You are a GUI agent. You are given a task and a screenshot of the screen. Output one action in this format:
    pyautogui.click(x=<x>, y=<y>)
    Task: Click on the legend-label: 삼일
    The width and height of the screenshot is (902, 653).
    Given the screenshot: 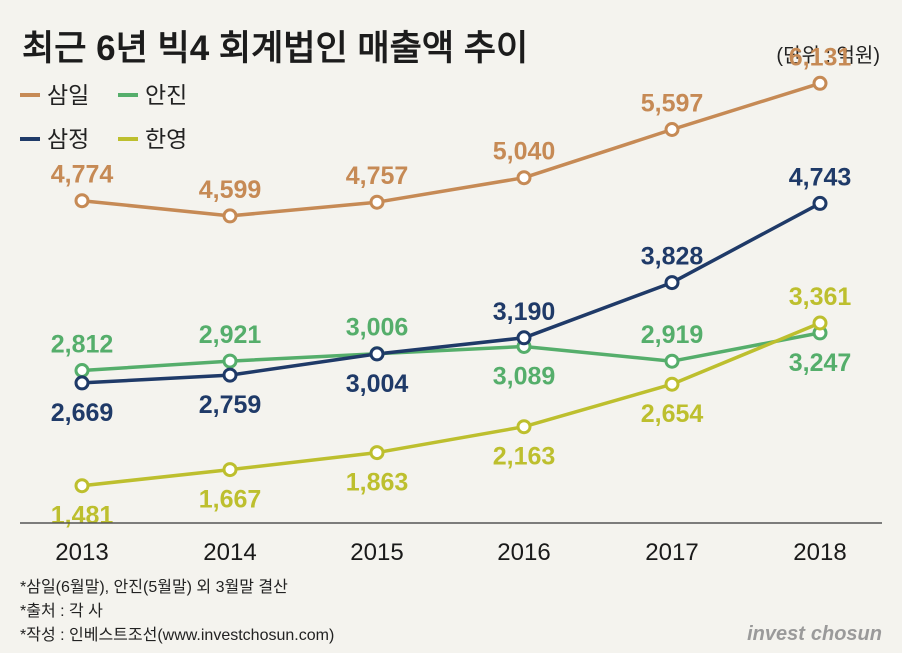 What is the action you would take?
    pyautogui.click(x=68, y=95)
    